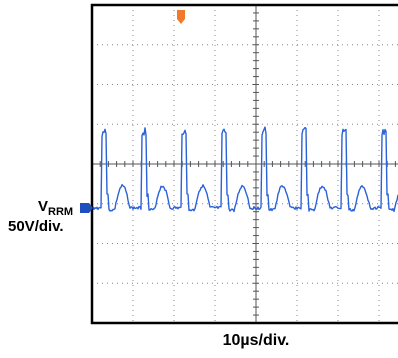 The height and width of the screenshot is (358, 398). Describe the element at coordinates (86, 208) in the screenshot. I see `channel-marker` at that location.